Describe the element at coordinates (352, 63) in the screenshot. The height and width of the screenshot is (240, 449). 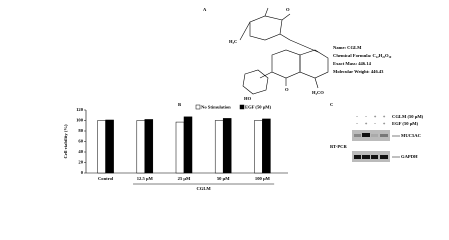
I see `property: Exact Mass: 446.14` at that location.